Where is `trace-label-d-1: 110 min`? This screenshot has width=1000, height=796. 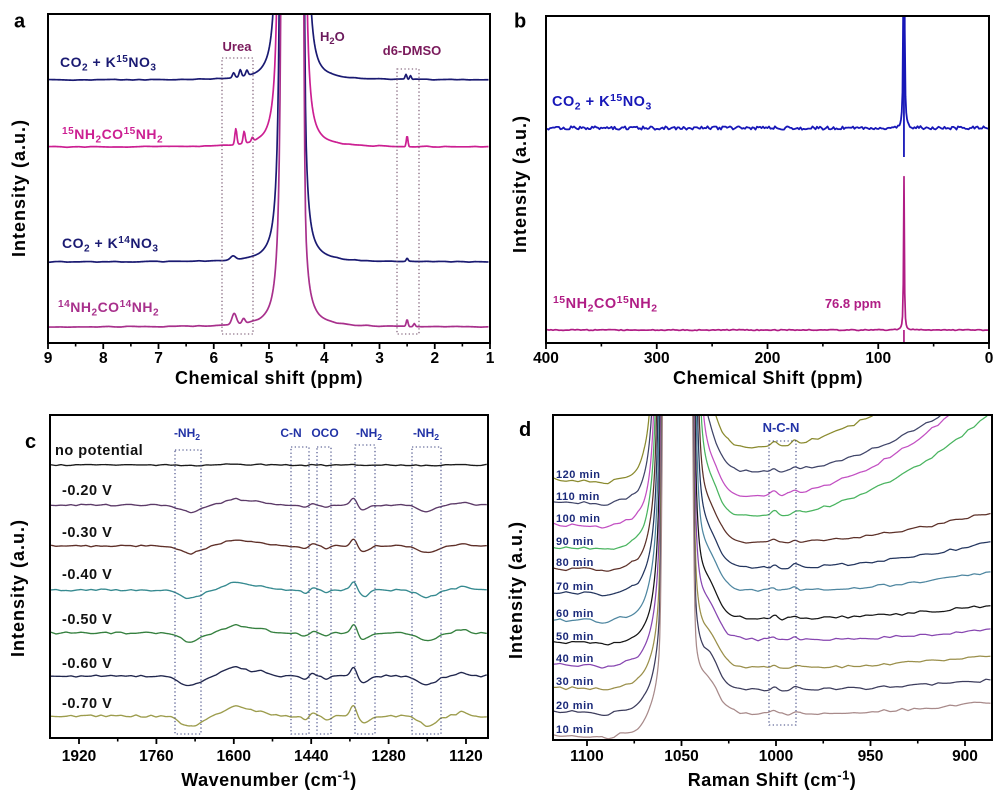 trace-label-d-1: 110 min is located at coordinates (578, 497).